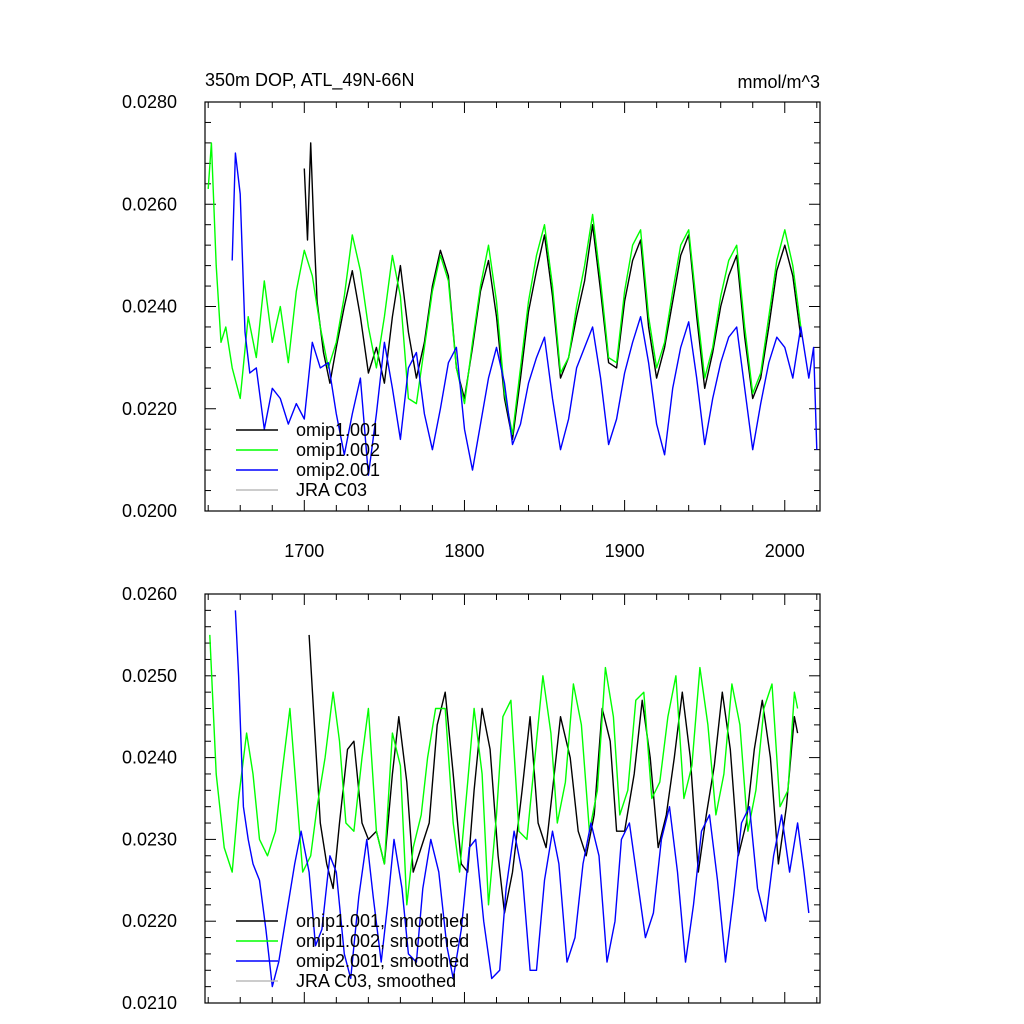  Describe the element at coordinates (376, 981) in the screenshot. I see `legend-label: JRA C03, smoothed` at that location.